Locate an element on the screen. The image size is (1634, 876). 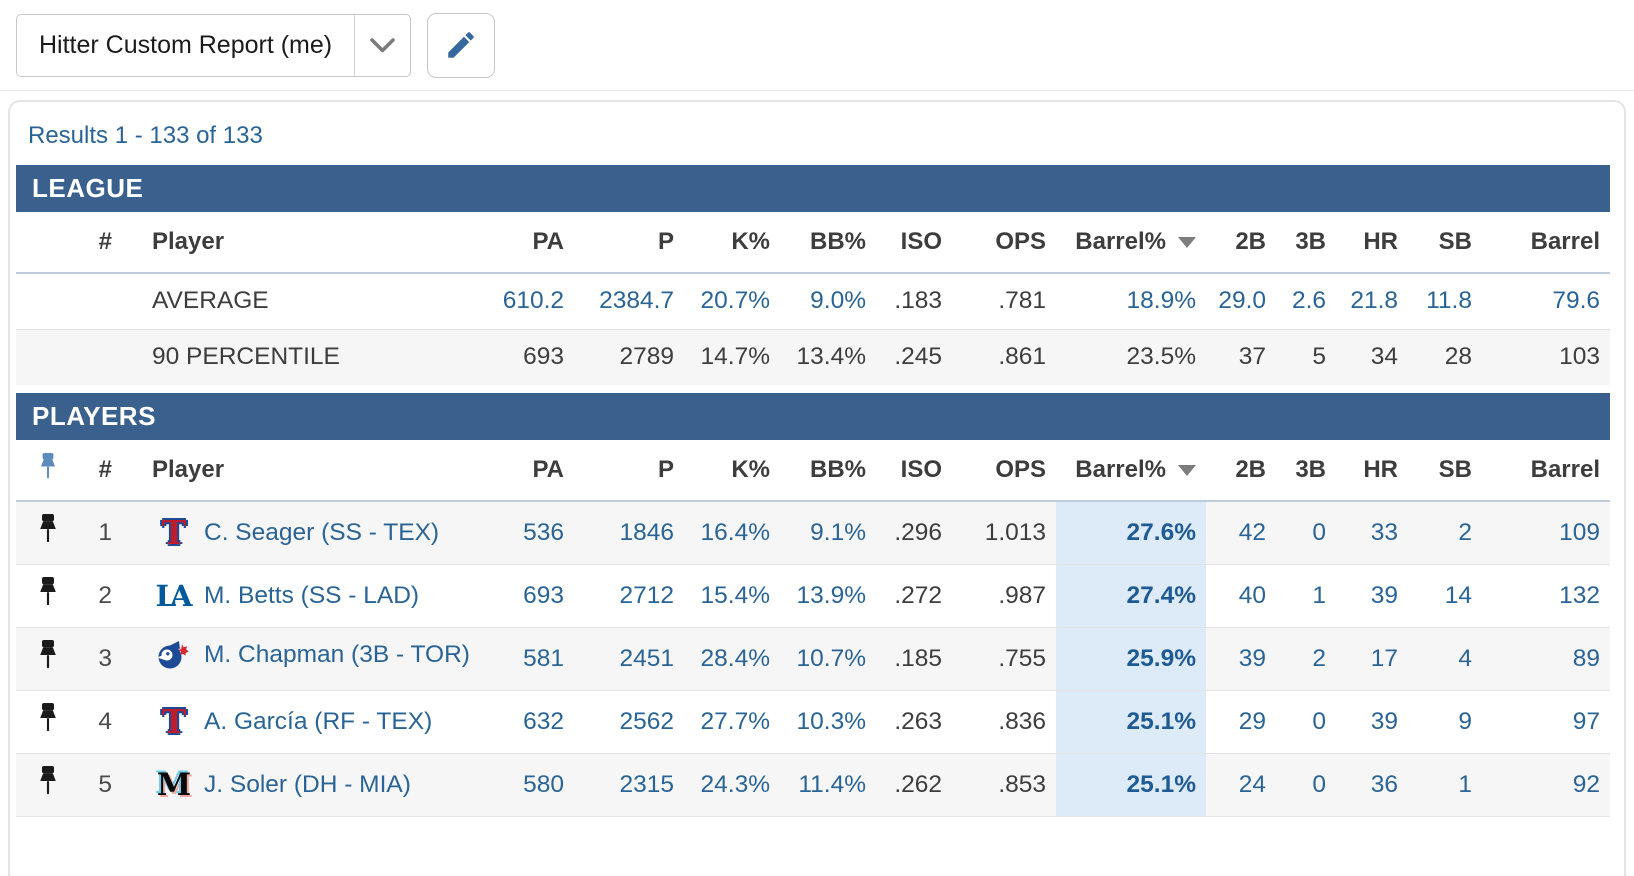
sb-value: 14 is located at coordinates (1458, 595).